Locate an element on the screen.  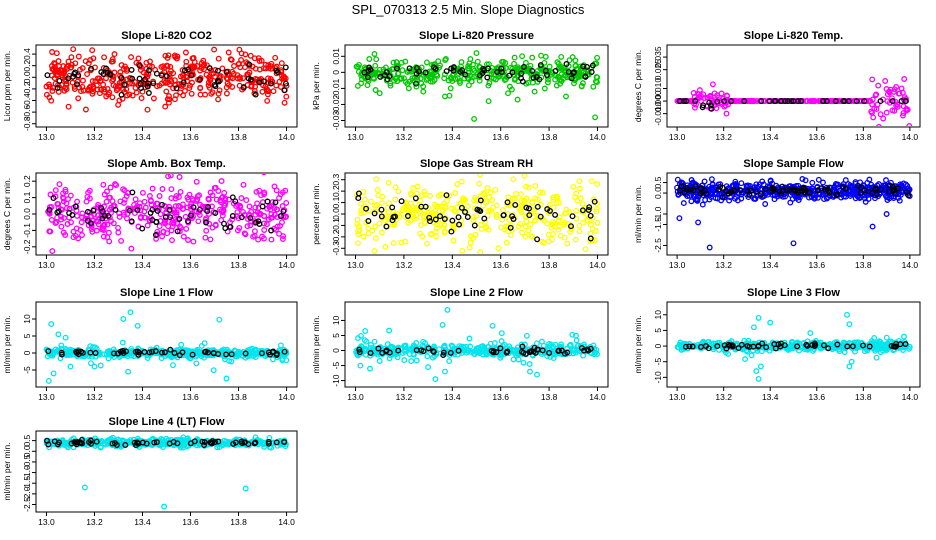
plot-frame is located at coordinates (476, 344).